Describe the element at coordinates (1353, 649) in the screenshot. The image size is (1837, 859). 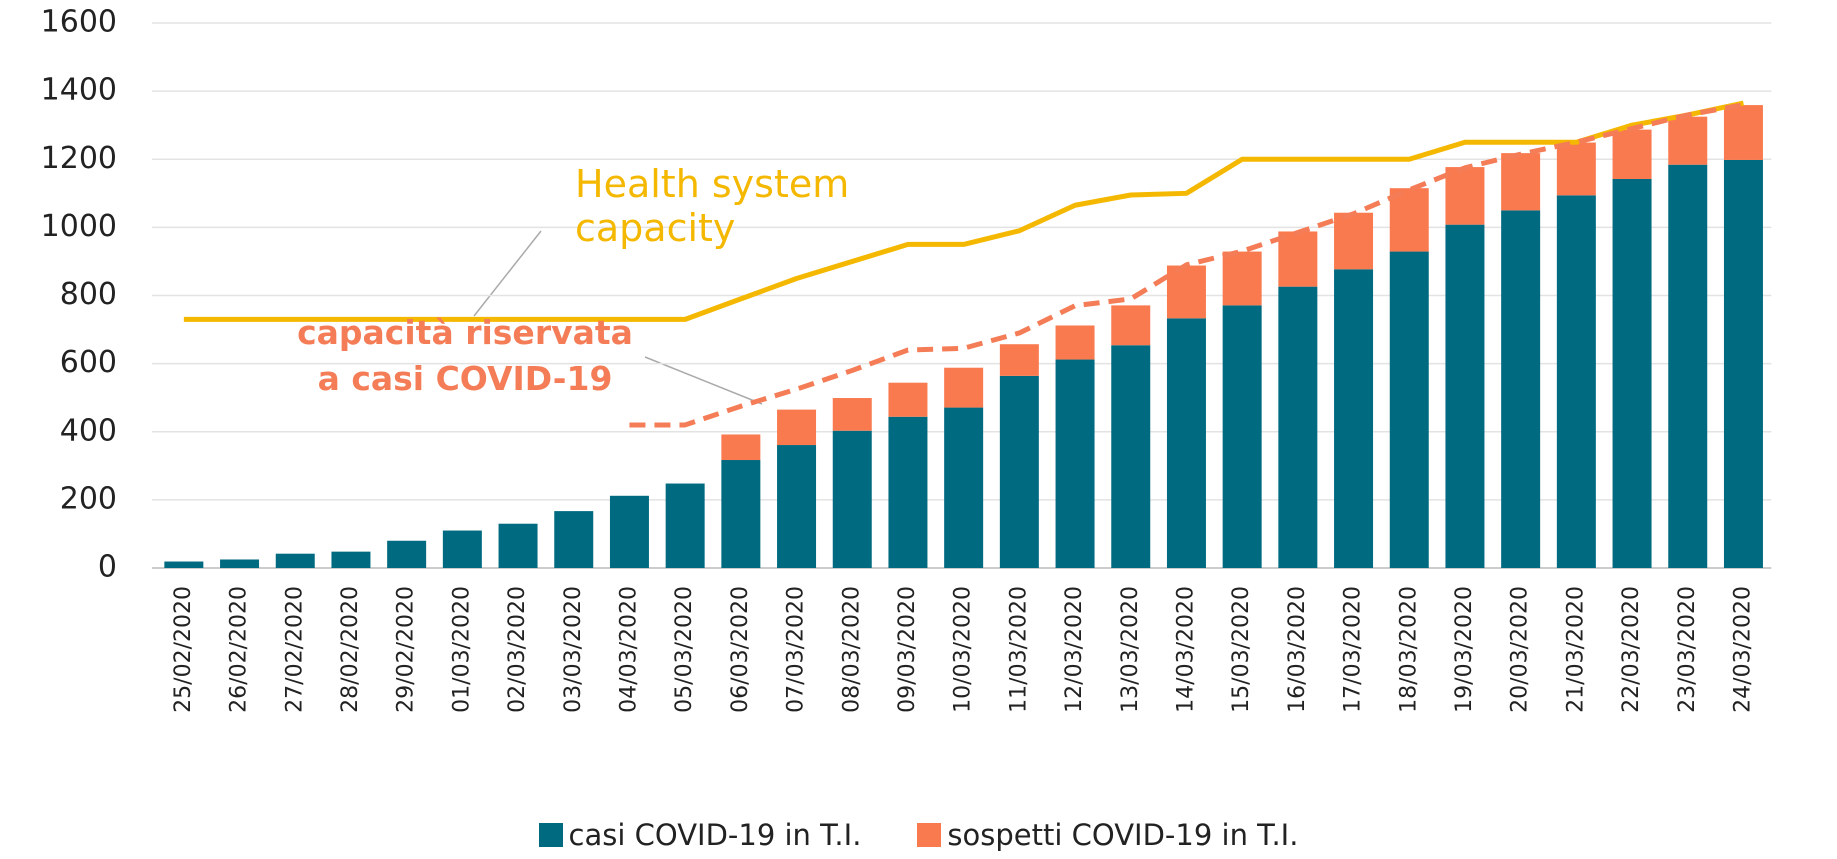
I see `x-tick-label: 17/03/2020` at that location.